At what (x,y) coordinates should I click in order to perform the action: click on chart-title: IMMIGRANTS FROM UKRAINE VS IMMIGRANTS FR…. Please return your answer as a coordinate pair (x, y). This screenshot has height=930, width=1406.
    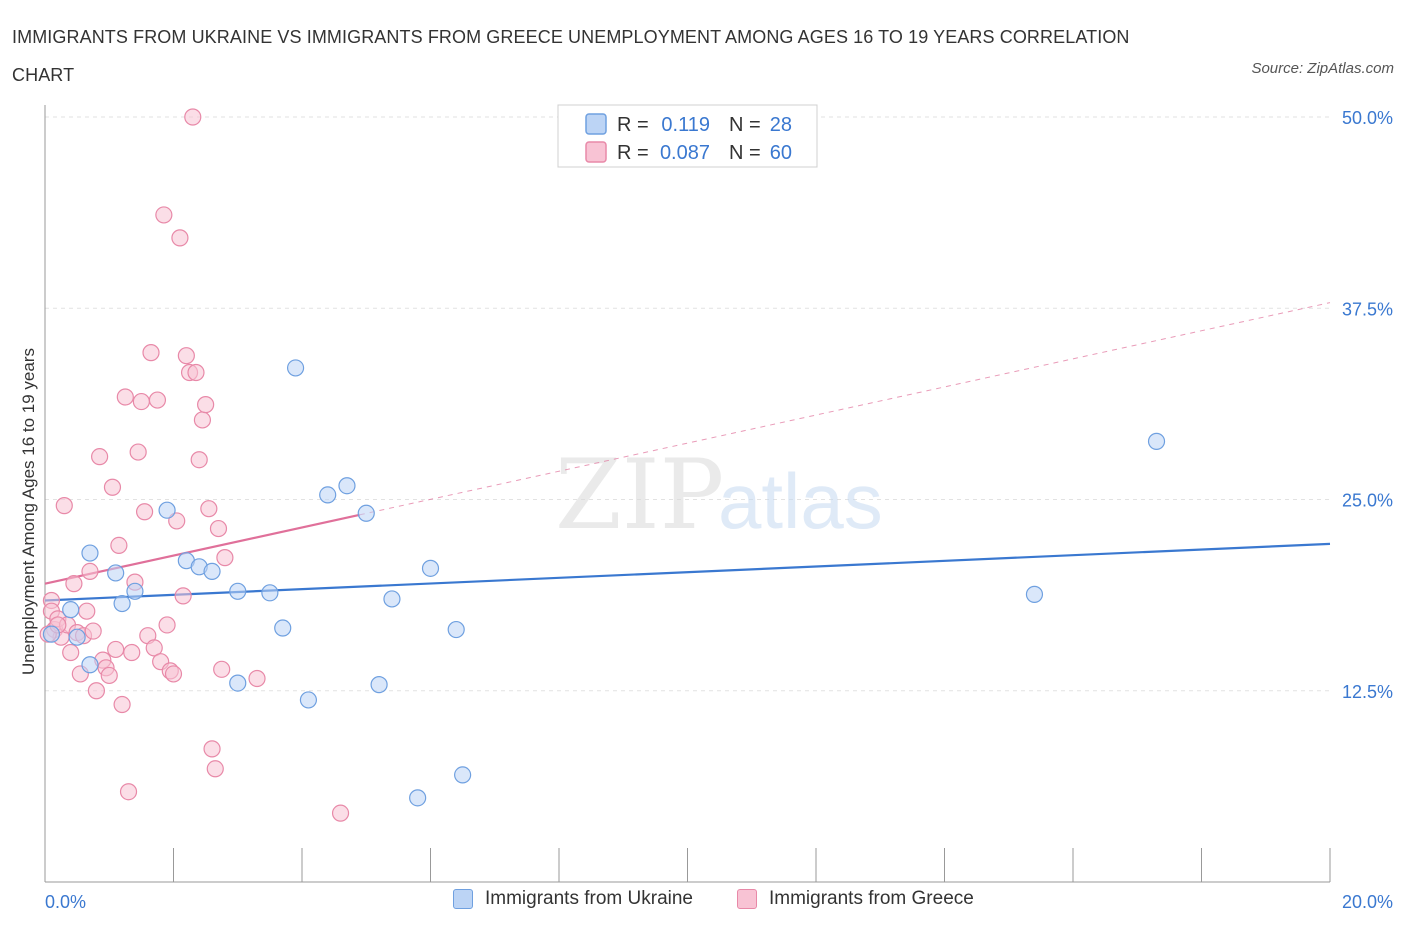
    Looking at the image, I should click on (571, 56).